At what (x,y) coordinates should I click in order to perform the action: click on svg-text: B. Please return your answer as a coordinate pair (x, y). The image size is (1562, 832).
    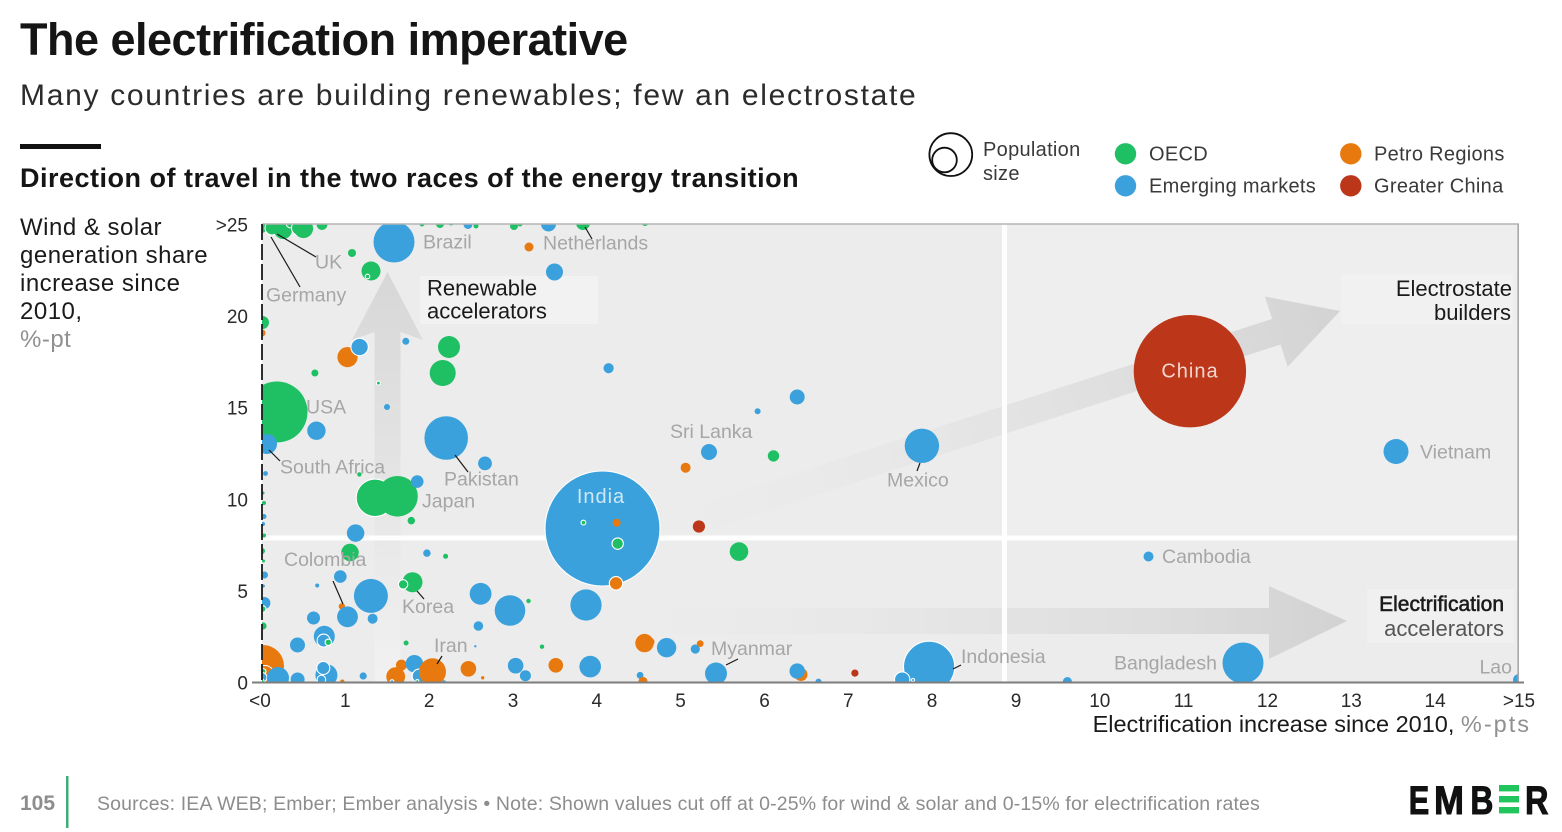
    Looking at the image, I should click on (1481, 801).